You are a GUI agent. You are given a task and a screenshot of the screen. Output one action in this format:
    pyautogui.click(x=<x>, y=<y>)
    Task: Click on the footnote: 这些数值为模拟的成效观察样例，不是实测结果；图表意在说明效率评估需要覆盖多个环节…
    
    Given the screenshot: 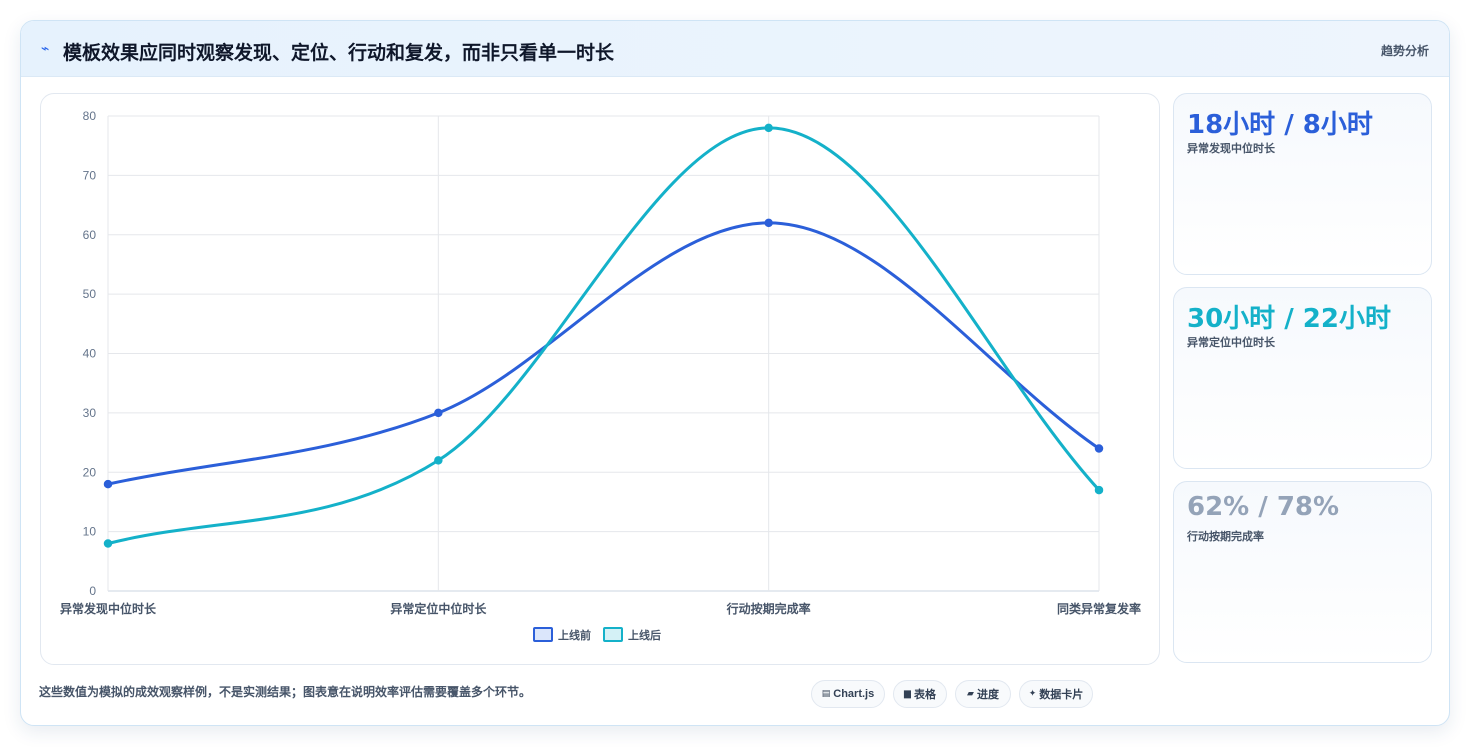 What is the action you would take?
    pyautogui.click(x=285, y=692)
    